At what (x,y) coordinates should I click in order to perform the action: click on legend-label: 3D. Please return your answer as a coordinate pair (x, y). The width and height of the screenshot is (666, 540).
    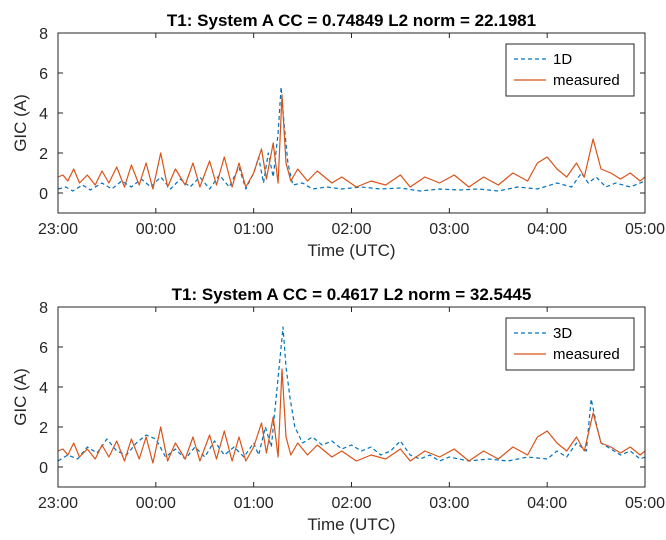
    Looking at the image, I should click on (562, 333).